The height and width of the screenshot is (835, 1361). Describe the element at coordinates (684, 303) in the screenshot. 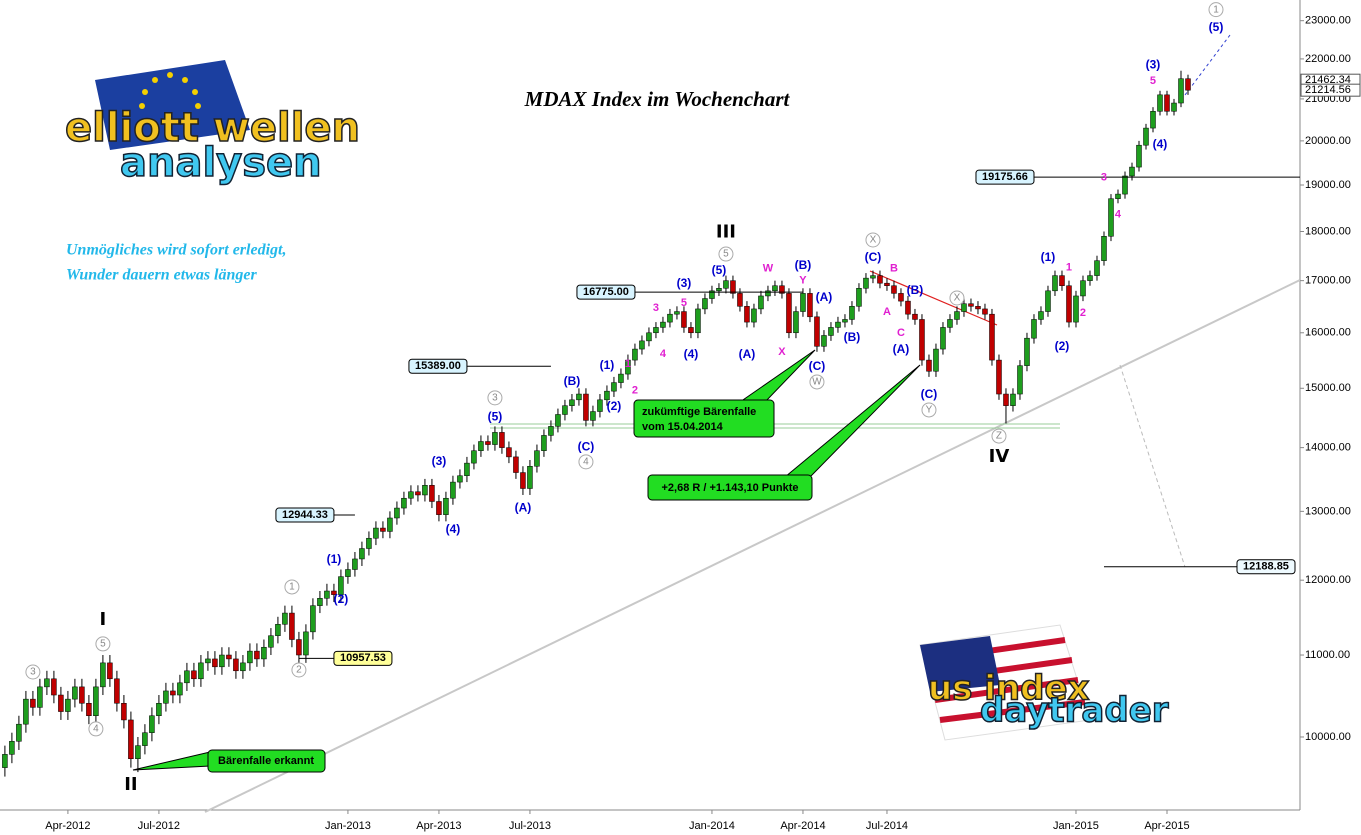

I see `wave-label: 5` at that location.